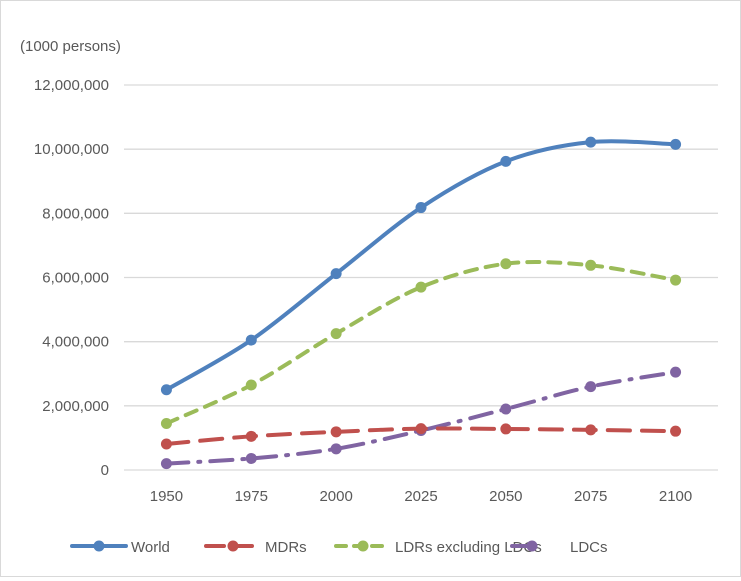  I want to click on y-tick-label: 12,000,000, so click(71, 85).